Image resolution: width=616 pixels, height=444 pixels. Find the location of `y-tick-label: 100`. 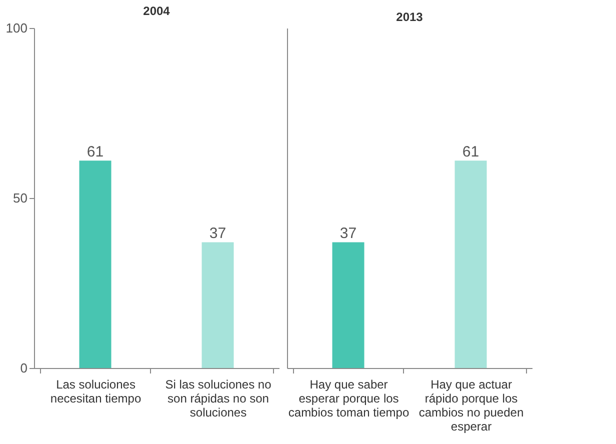

y-tick-label: 100 is located at coordinates (17, 28).